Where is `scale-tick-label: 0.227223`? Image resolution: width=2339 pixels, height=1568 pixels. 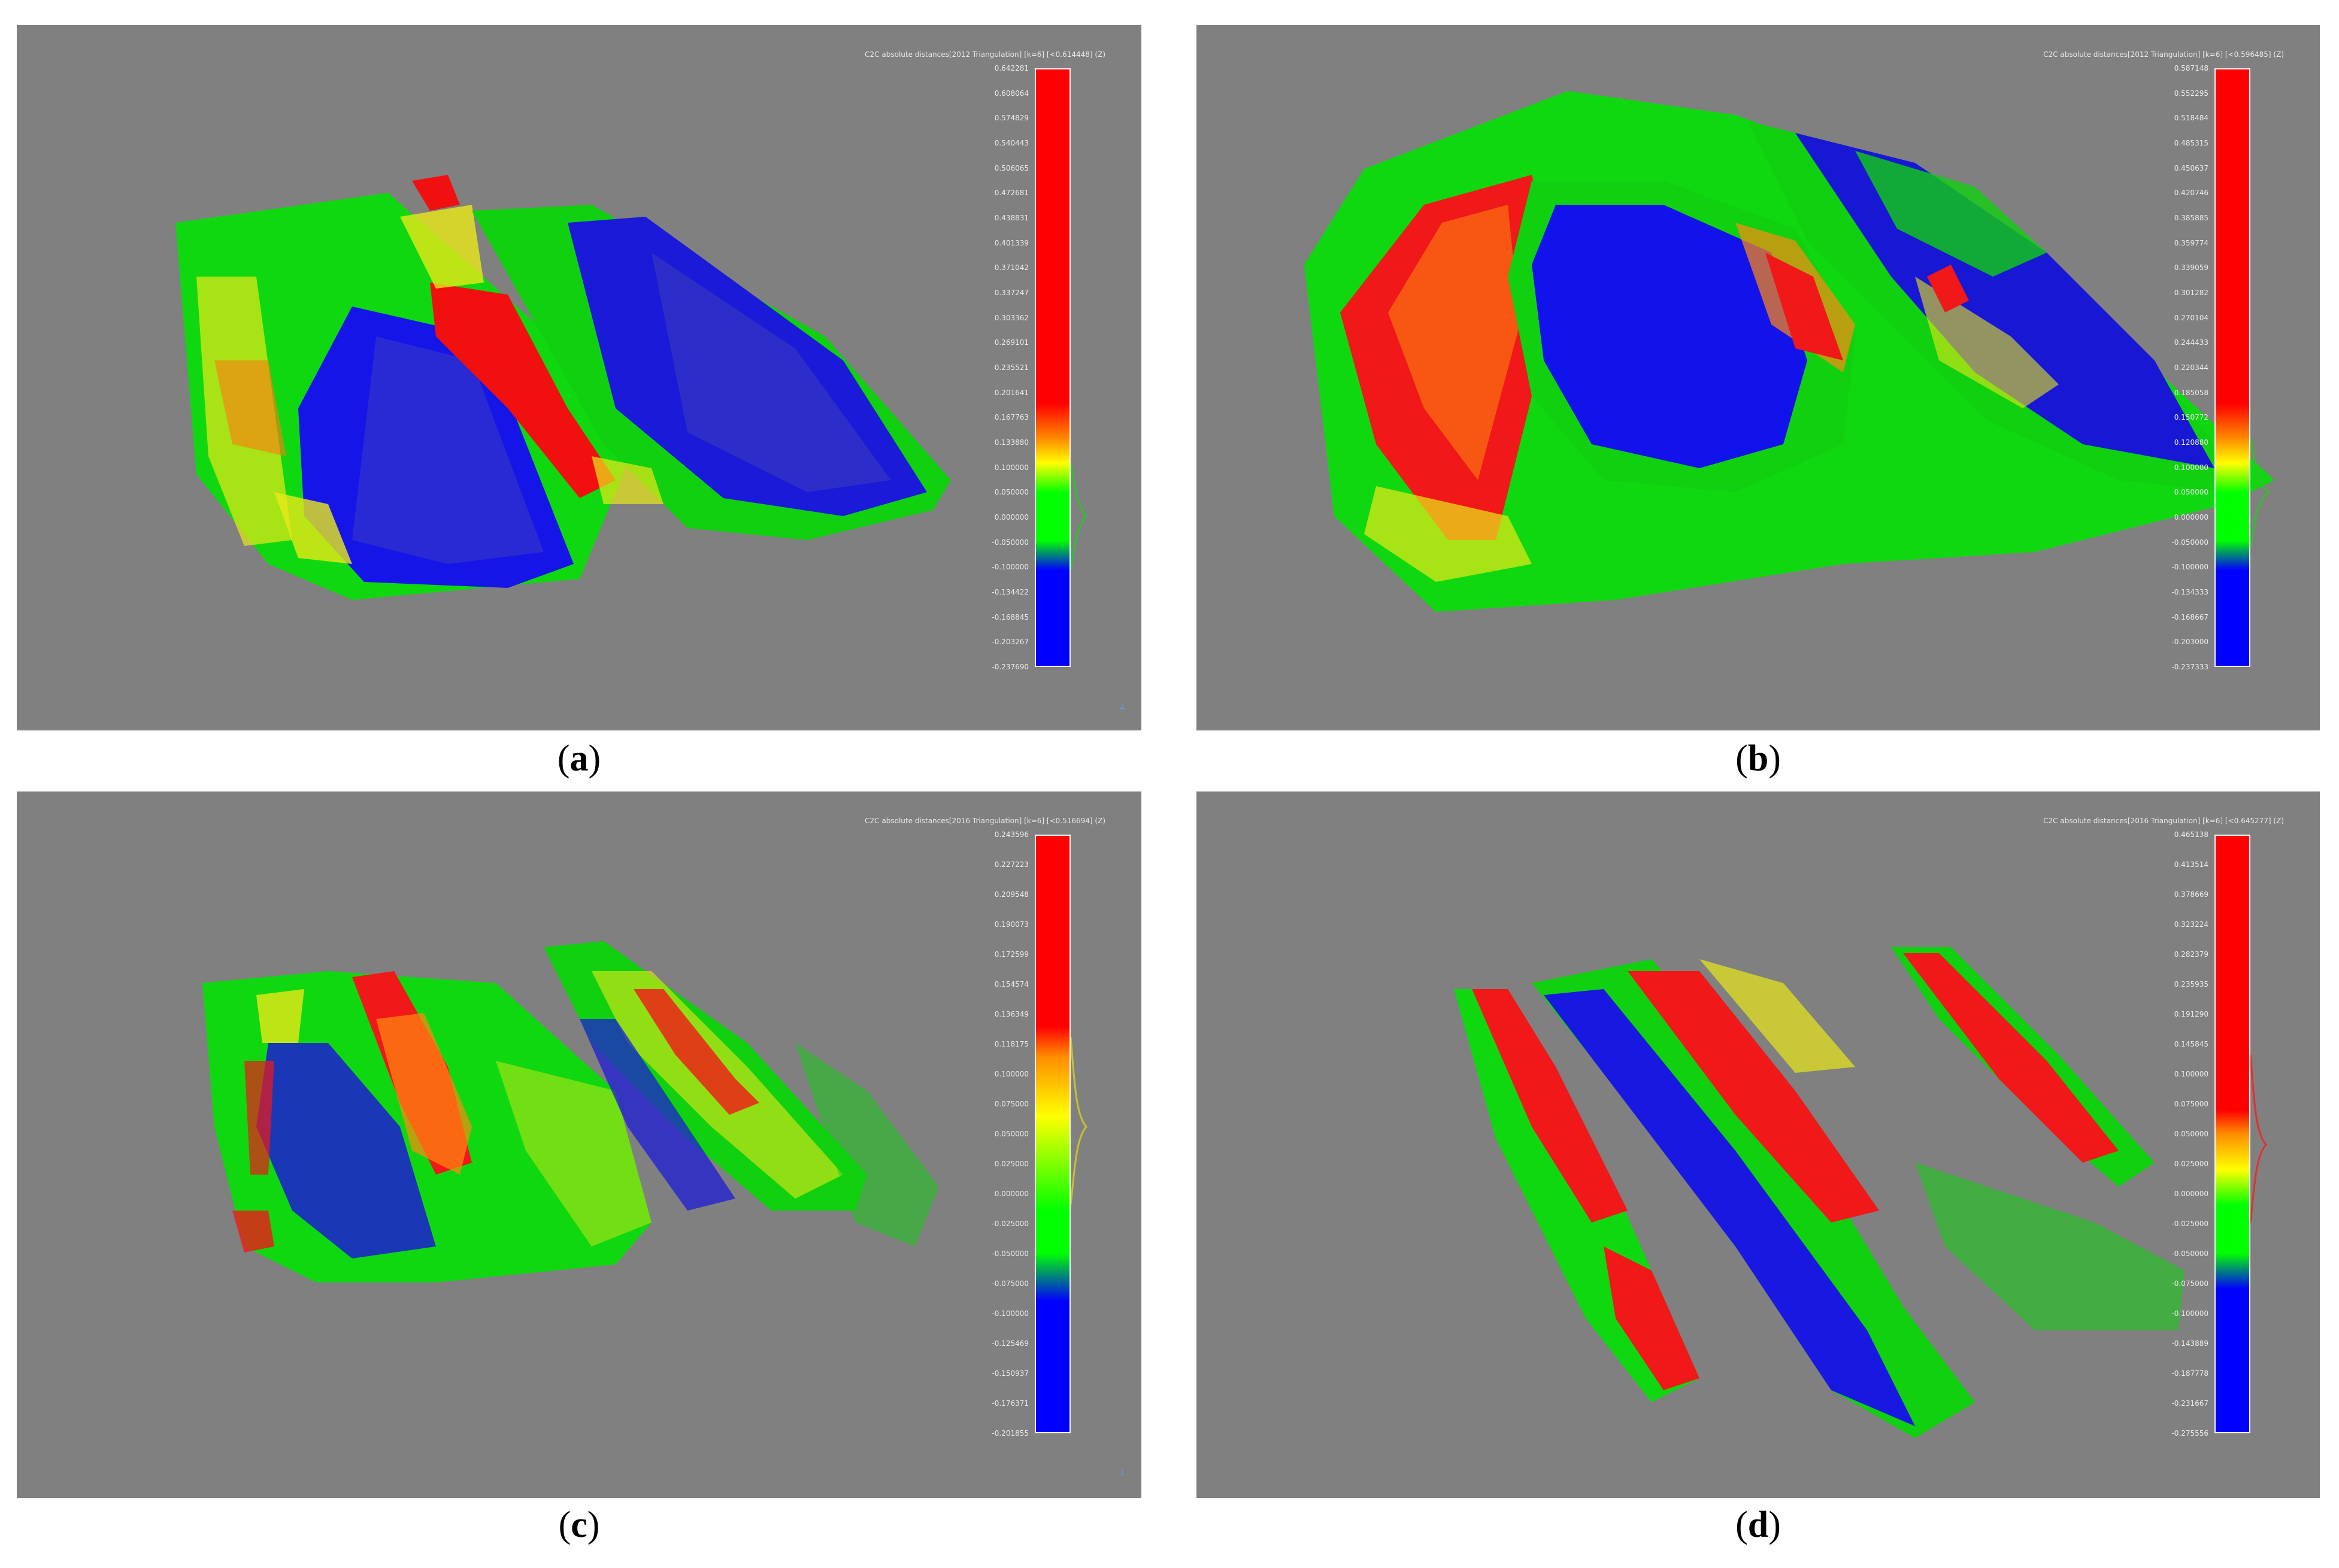
scale-tick-label: 0.227223 is located at coordinates (1011, 864).